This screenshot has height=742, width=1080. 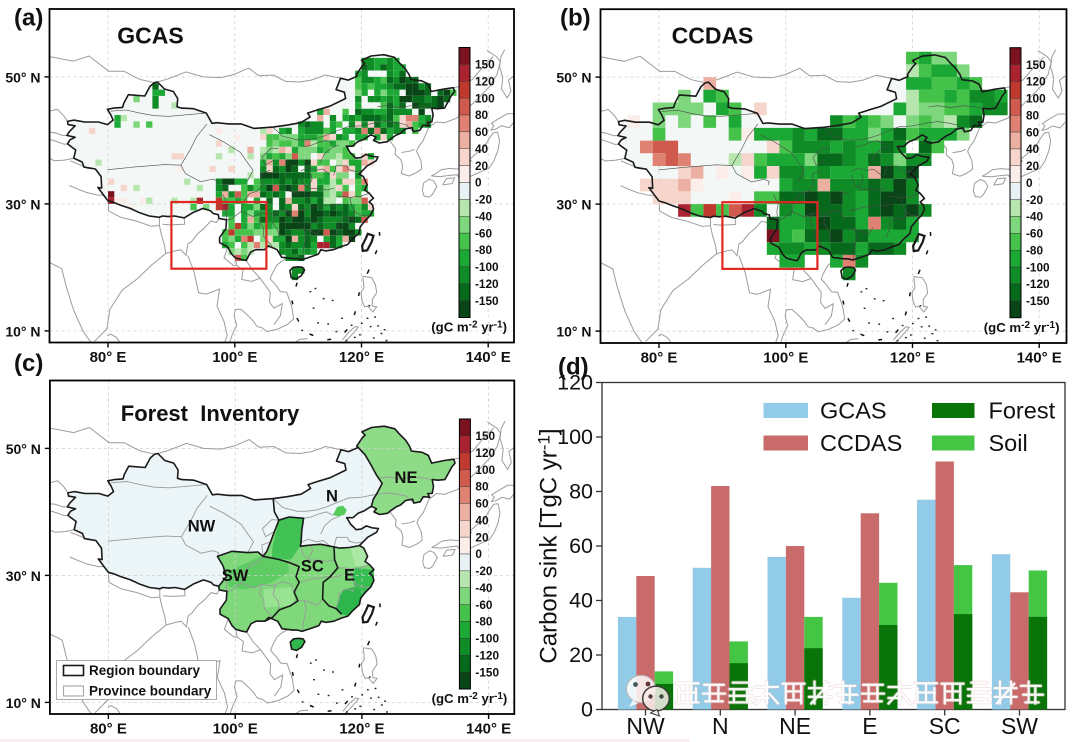 I want to click on svg-text: (a), so click(x=28, y=18).